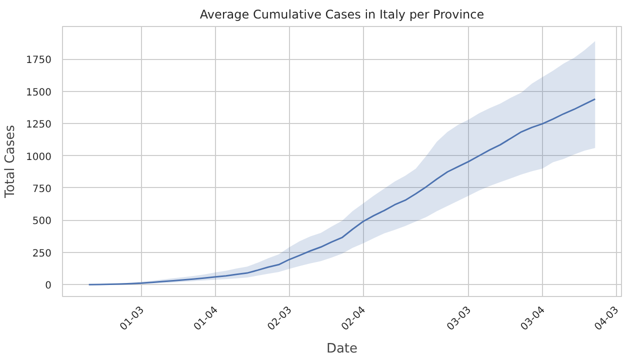 The height and width of the screenshot is (359, 641). What do you see at coordinates (10, 162) in the screenshot?
I see `y-axis-title: Total Cases` at bounding box center [10, 162].